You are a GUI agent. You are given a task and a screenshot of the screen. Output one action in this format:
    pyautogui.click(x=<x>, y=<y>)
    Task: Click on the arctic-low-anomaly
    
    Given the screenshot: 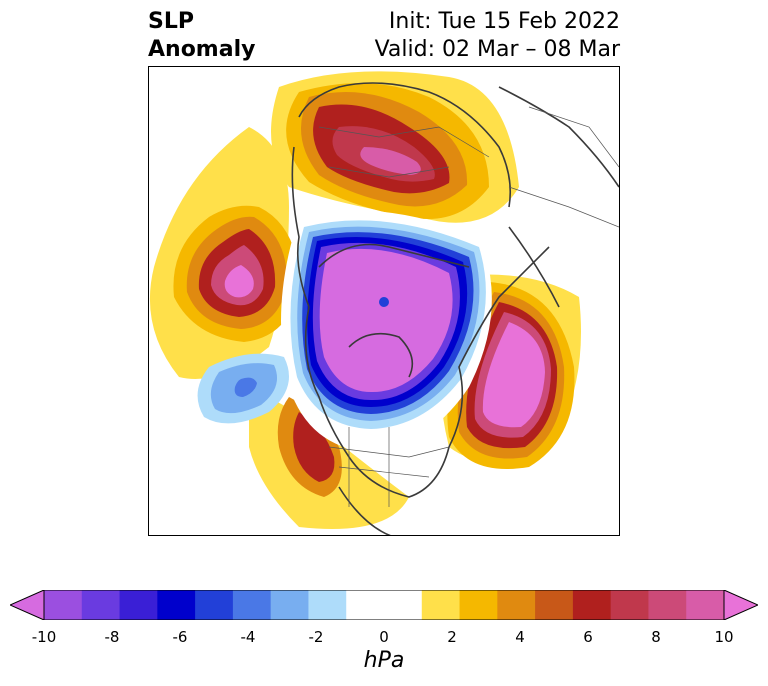 What is the action you would take?
    pyautogui.click(x=388, y=324)
    